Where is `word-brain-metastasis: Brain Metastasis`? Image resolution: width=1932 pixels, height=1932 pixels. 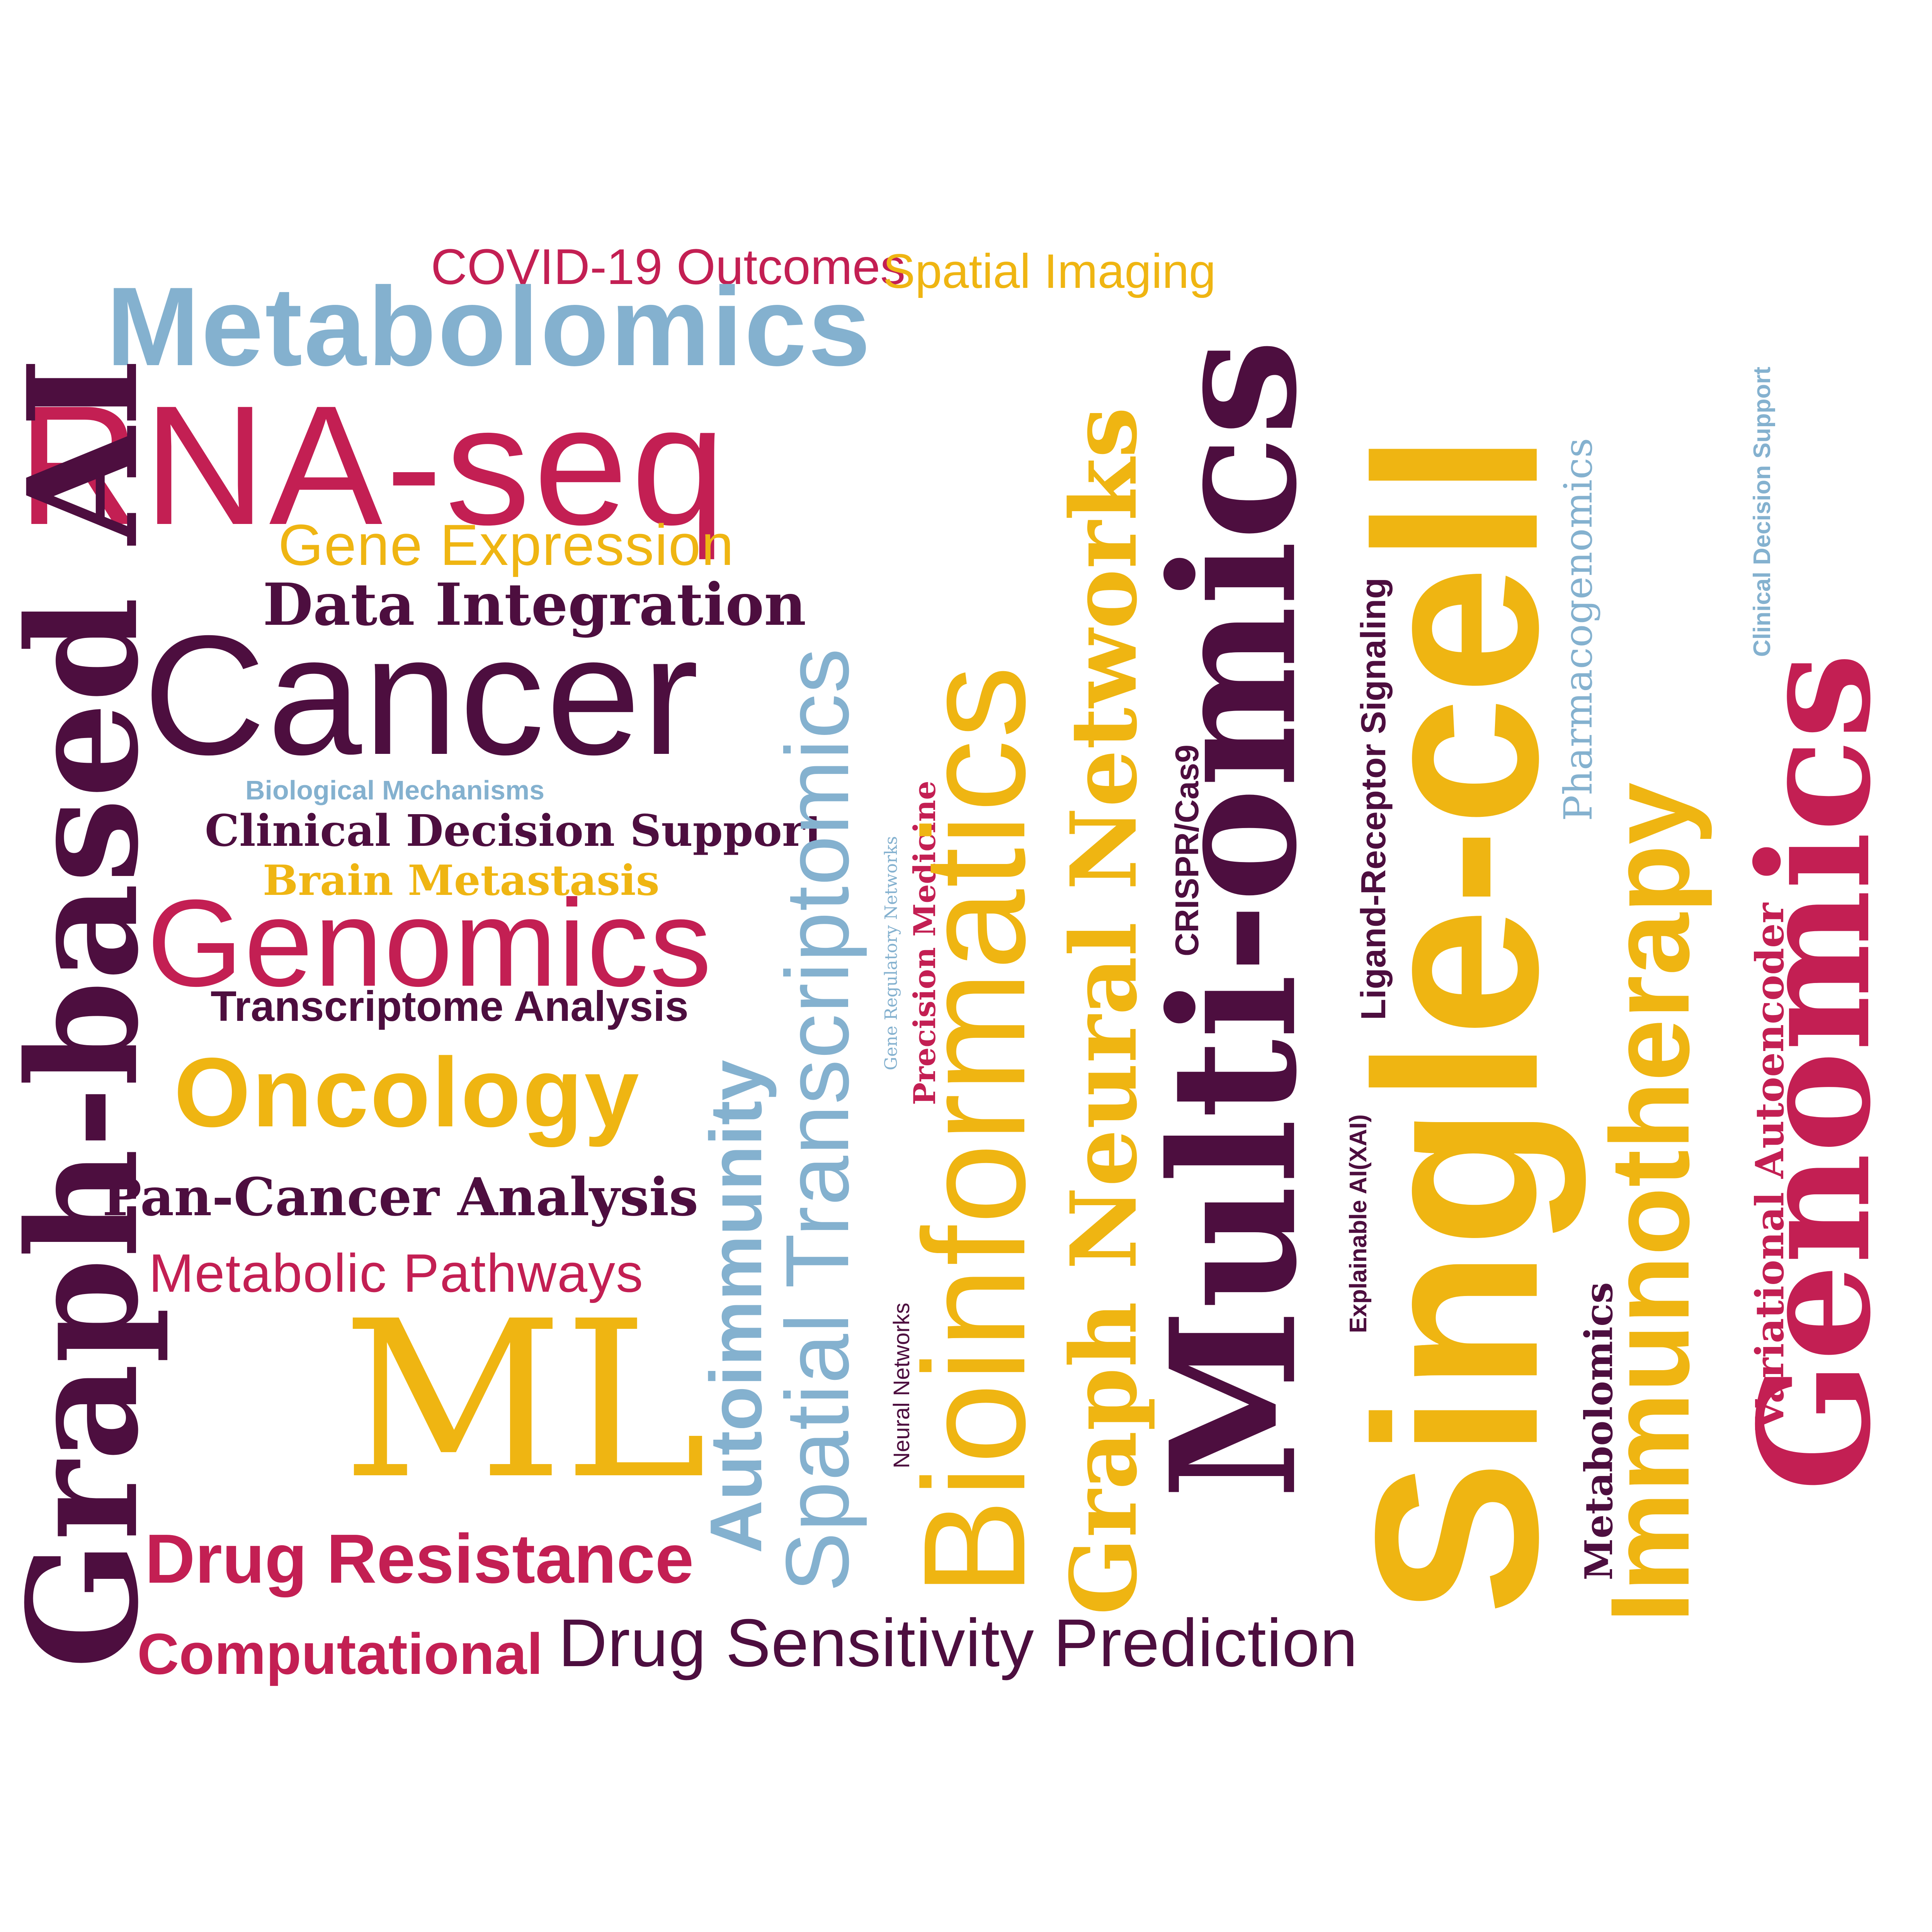
word-brain-metastasis: Brain Metastasis is located at coordinates (461, 880).